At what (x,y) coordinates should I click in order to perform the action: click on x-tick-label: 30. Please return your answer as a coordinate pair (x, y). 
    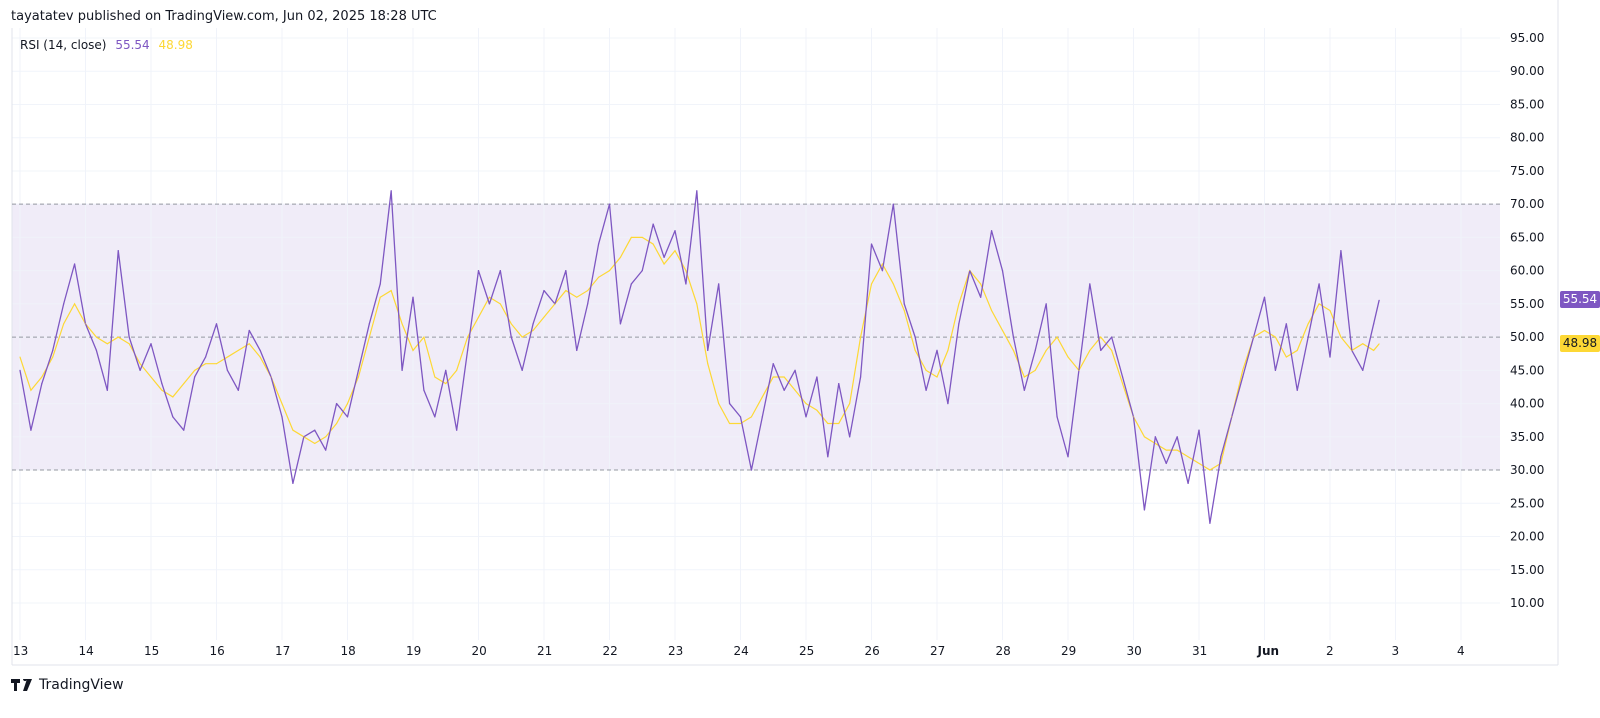
    Looking at the image, I should click on (1134, 651).